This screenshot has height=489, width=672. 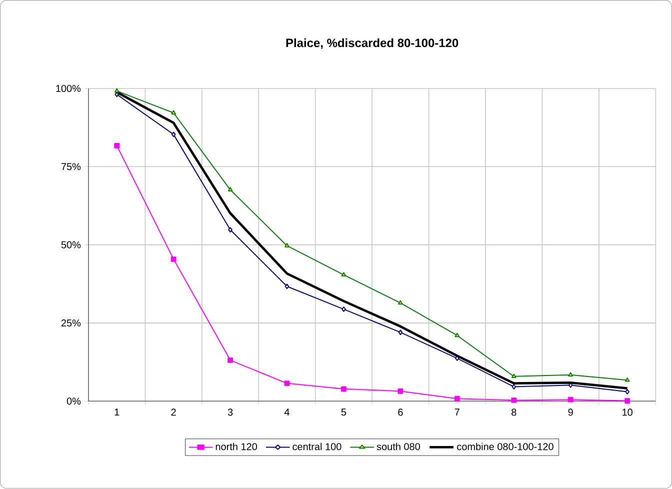 I want to click on y-tick-label: 25%, so click(x=71, y=323).